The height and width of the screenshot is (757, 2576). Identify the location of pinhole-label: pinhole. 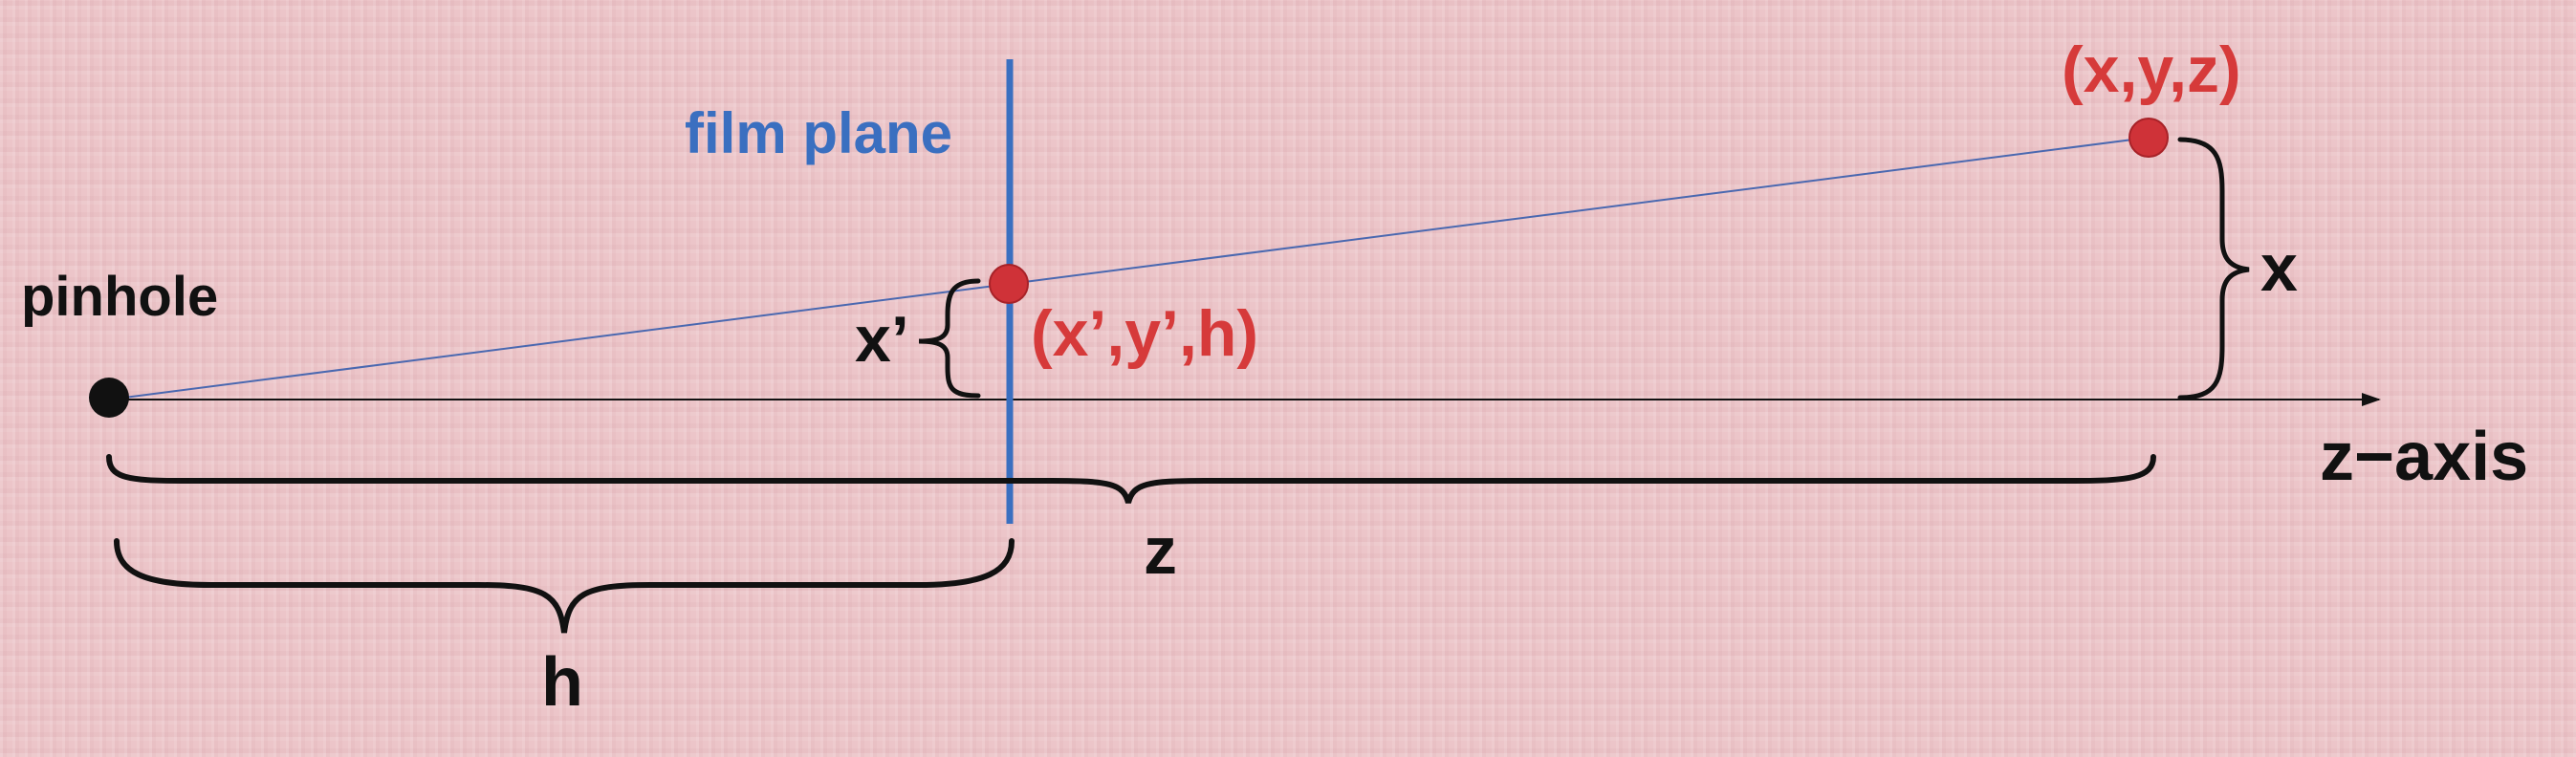
(119, 297).